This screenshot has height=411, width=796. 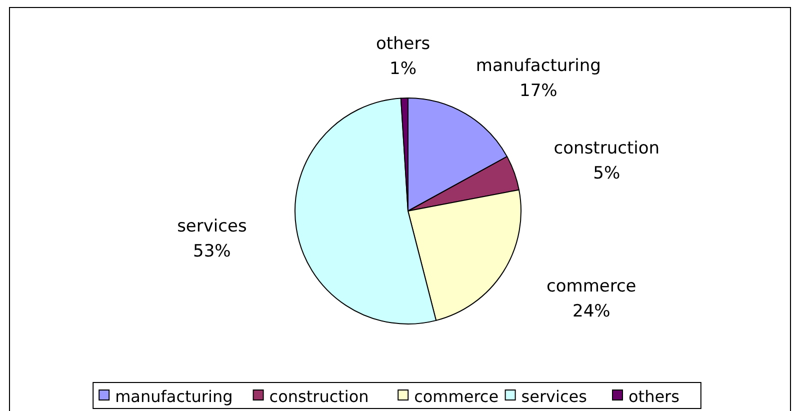 I want to click on data-label: 53%, so click(x=212, y=252).